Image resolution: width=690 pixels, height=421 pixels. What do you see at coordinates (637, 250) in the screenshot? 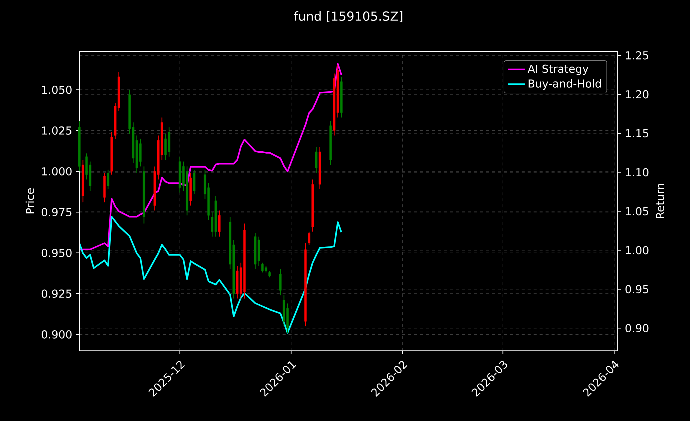
I see `y2-tick-label: 1.00` at bounding box center [637, 250].